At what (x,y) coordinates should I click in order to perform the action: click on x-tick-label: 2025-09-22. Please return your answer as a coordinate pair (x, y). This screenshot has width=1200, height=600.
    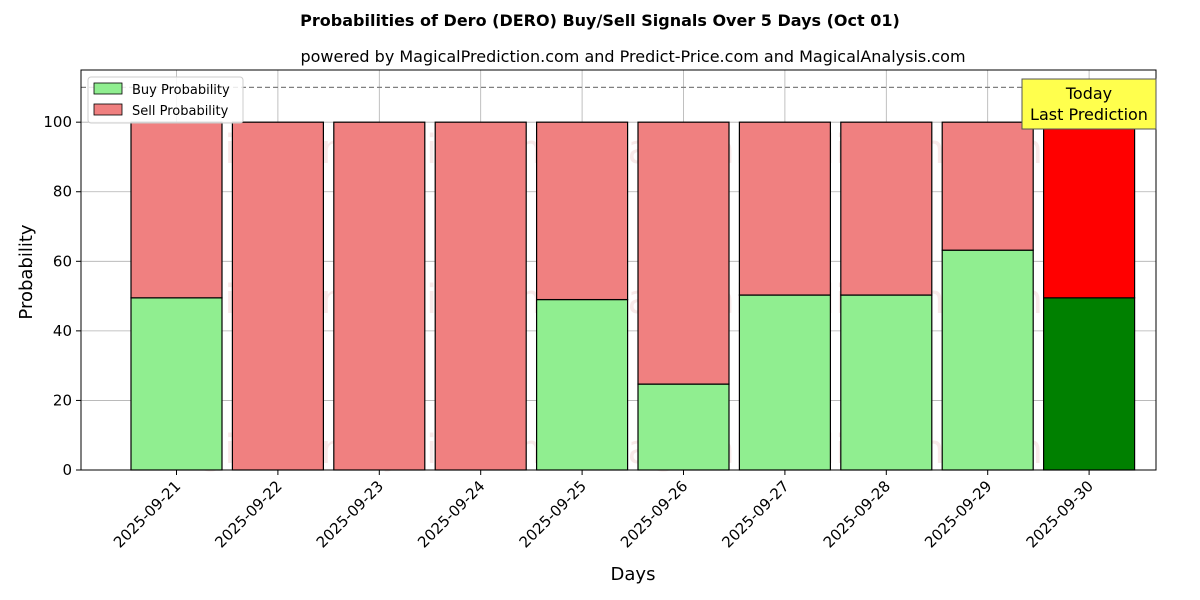
    Looking at the image, I should click on (248, 514).